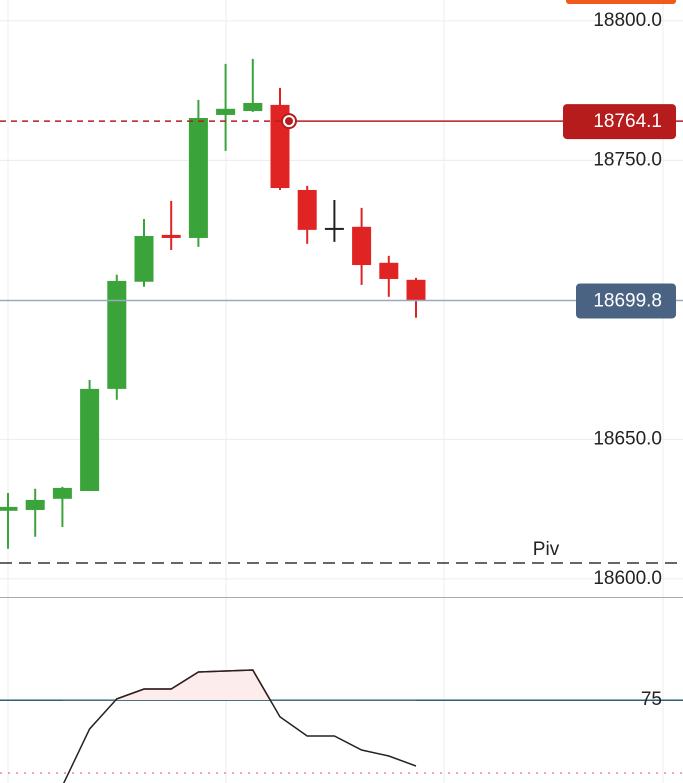 This screenshot has width=683, height=783. Describe the element at coordinates (627, 121) in the screenshot. I see `price-badge-label: 18764.1` at that location.